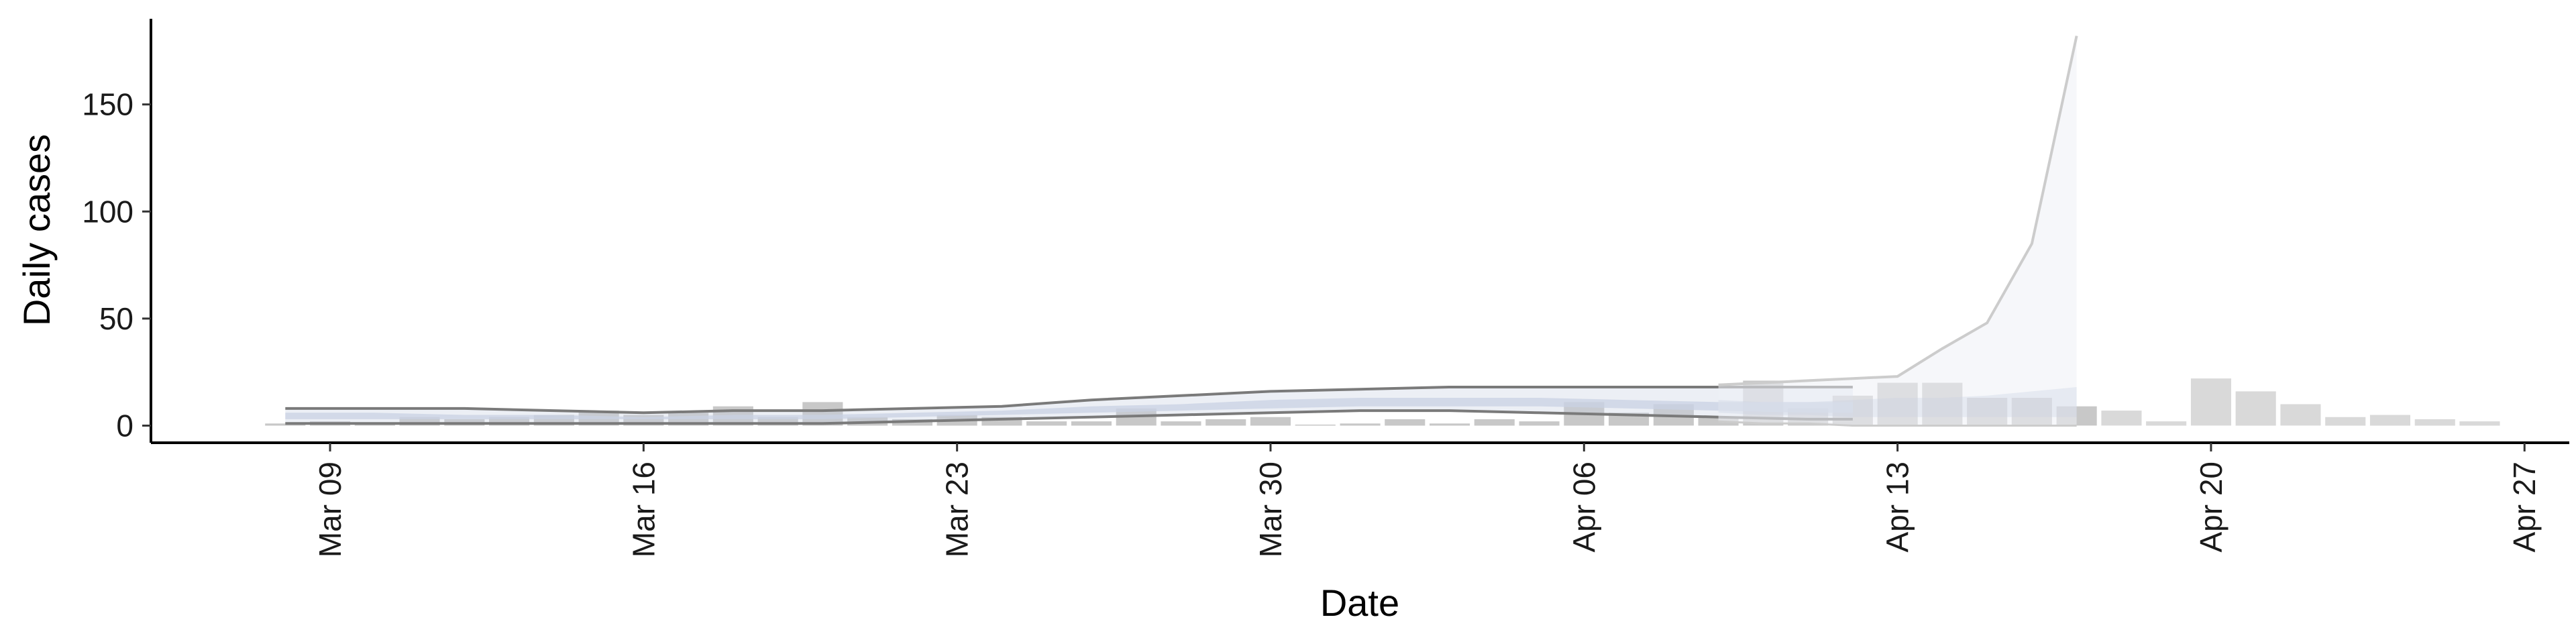 Image resolution: width=2576 pixels, height=644 pixels. Describe the element at coordinates (1359, 603) in the screenshot. I see `x-axis-title: Date` at that location.